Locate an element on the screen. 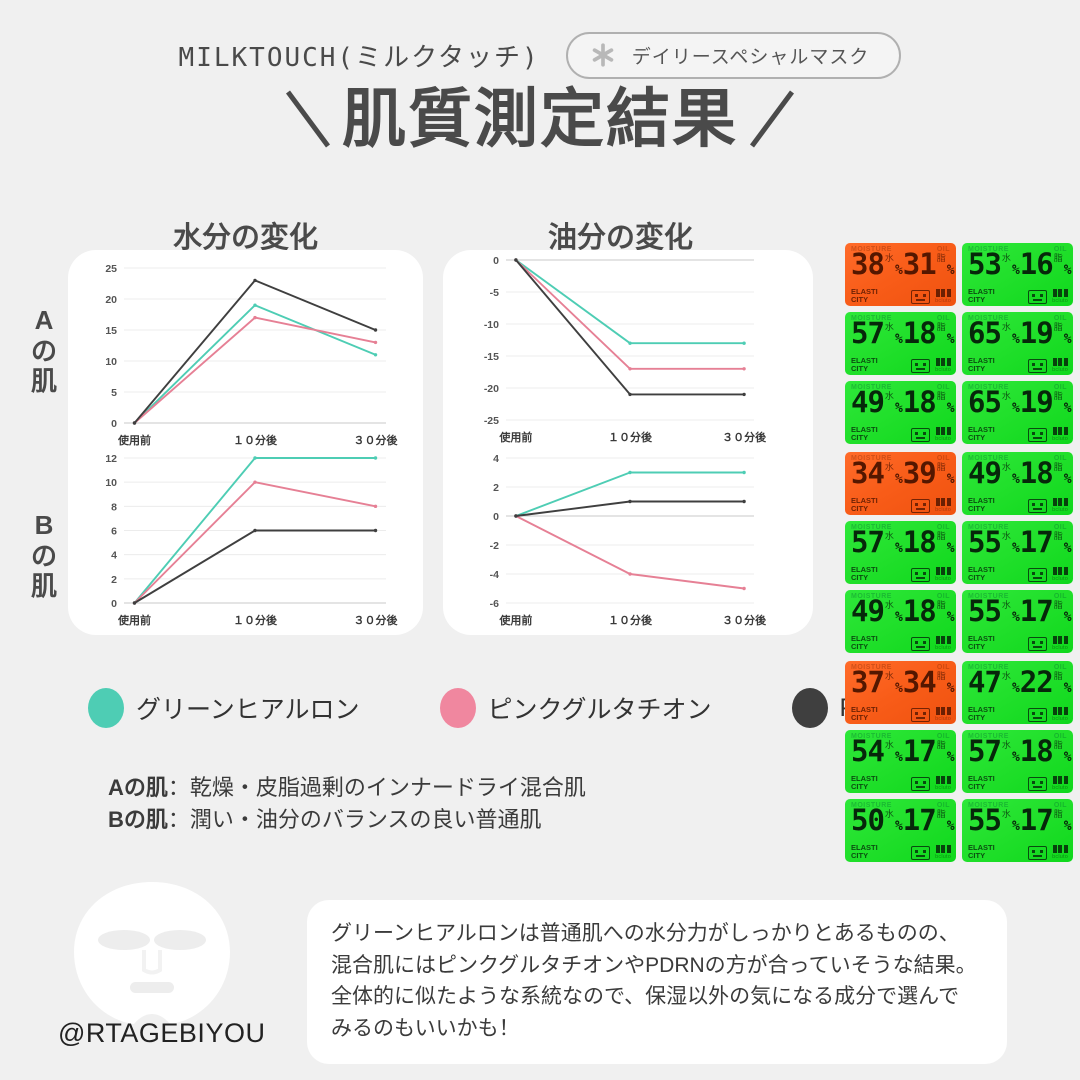 Image resolution: width=1080 pixels, height=1080 pixels. svg-text: 12 is located at coordinates (111, 459).